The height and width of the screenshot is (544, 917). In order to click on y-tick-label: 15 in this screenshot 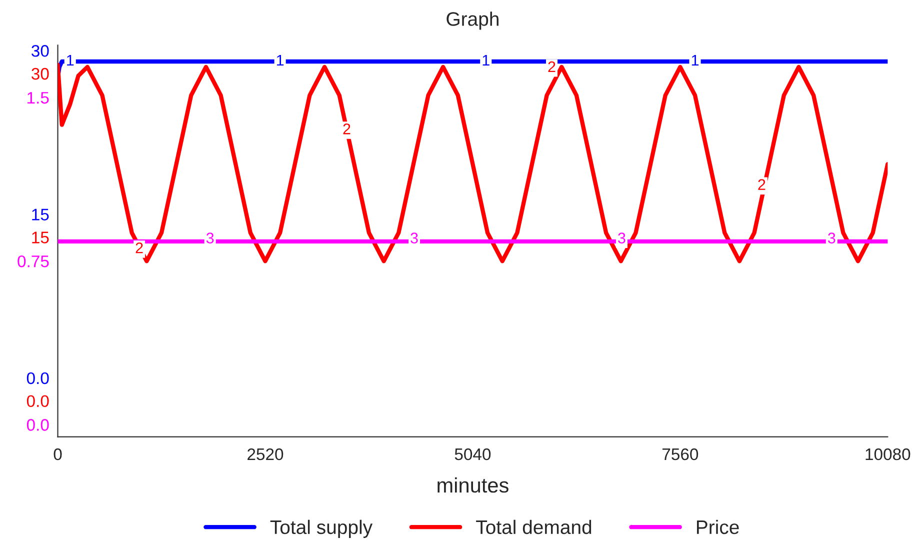, I will do `click(40, 214)`.